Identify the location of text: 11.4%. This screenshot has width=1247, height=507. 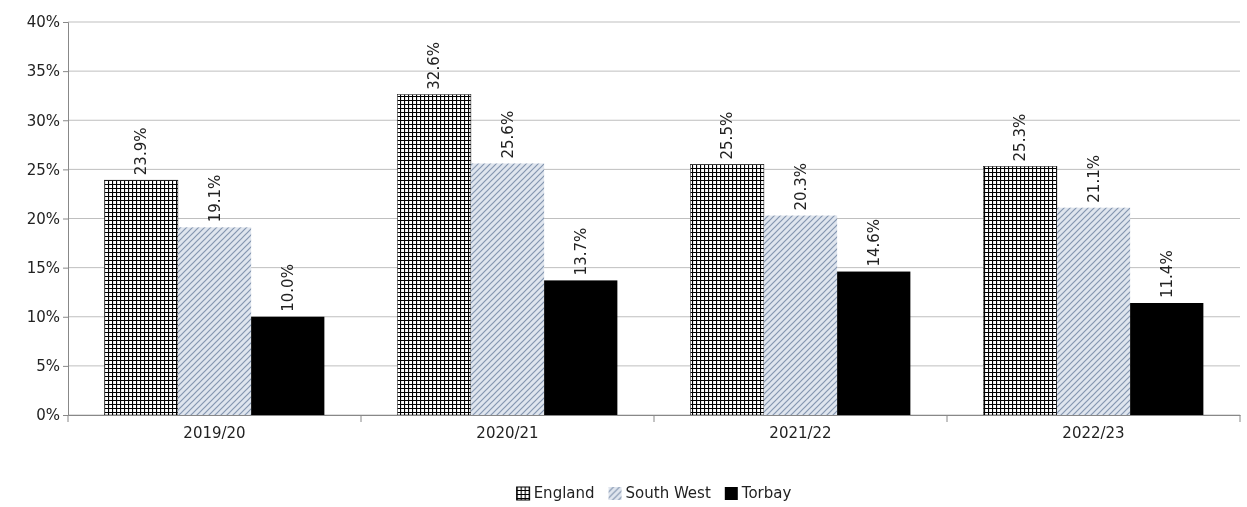
(1166, 274).